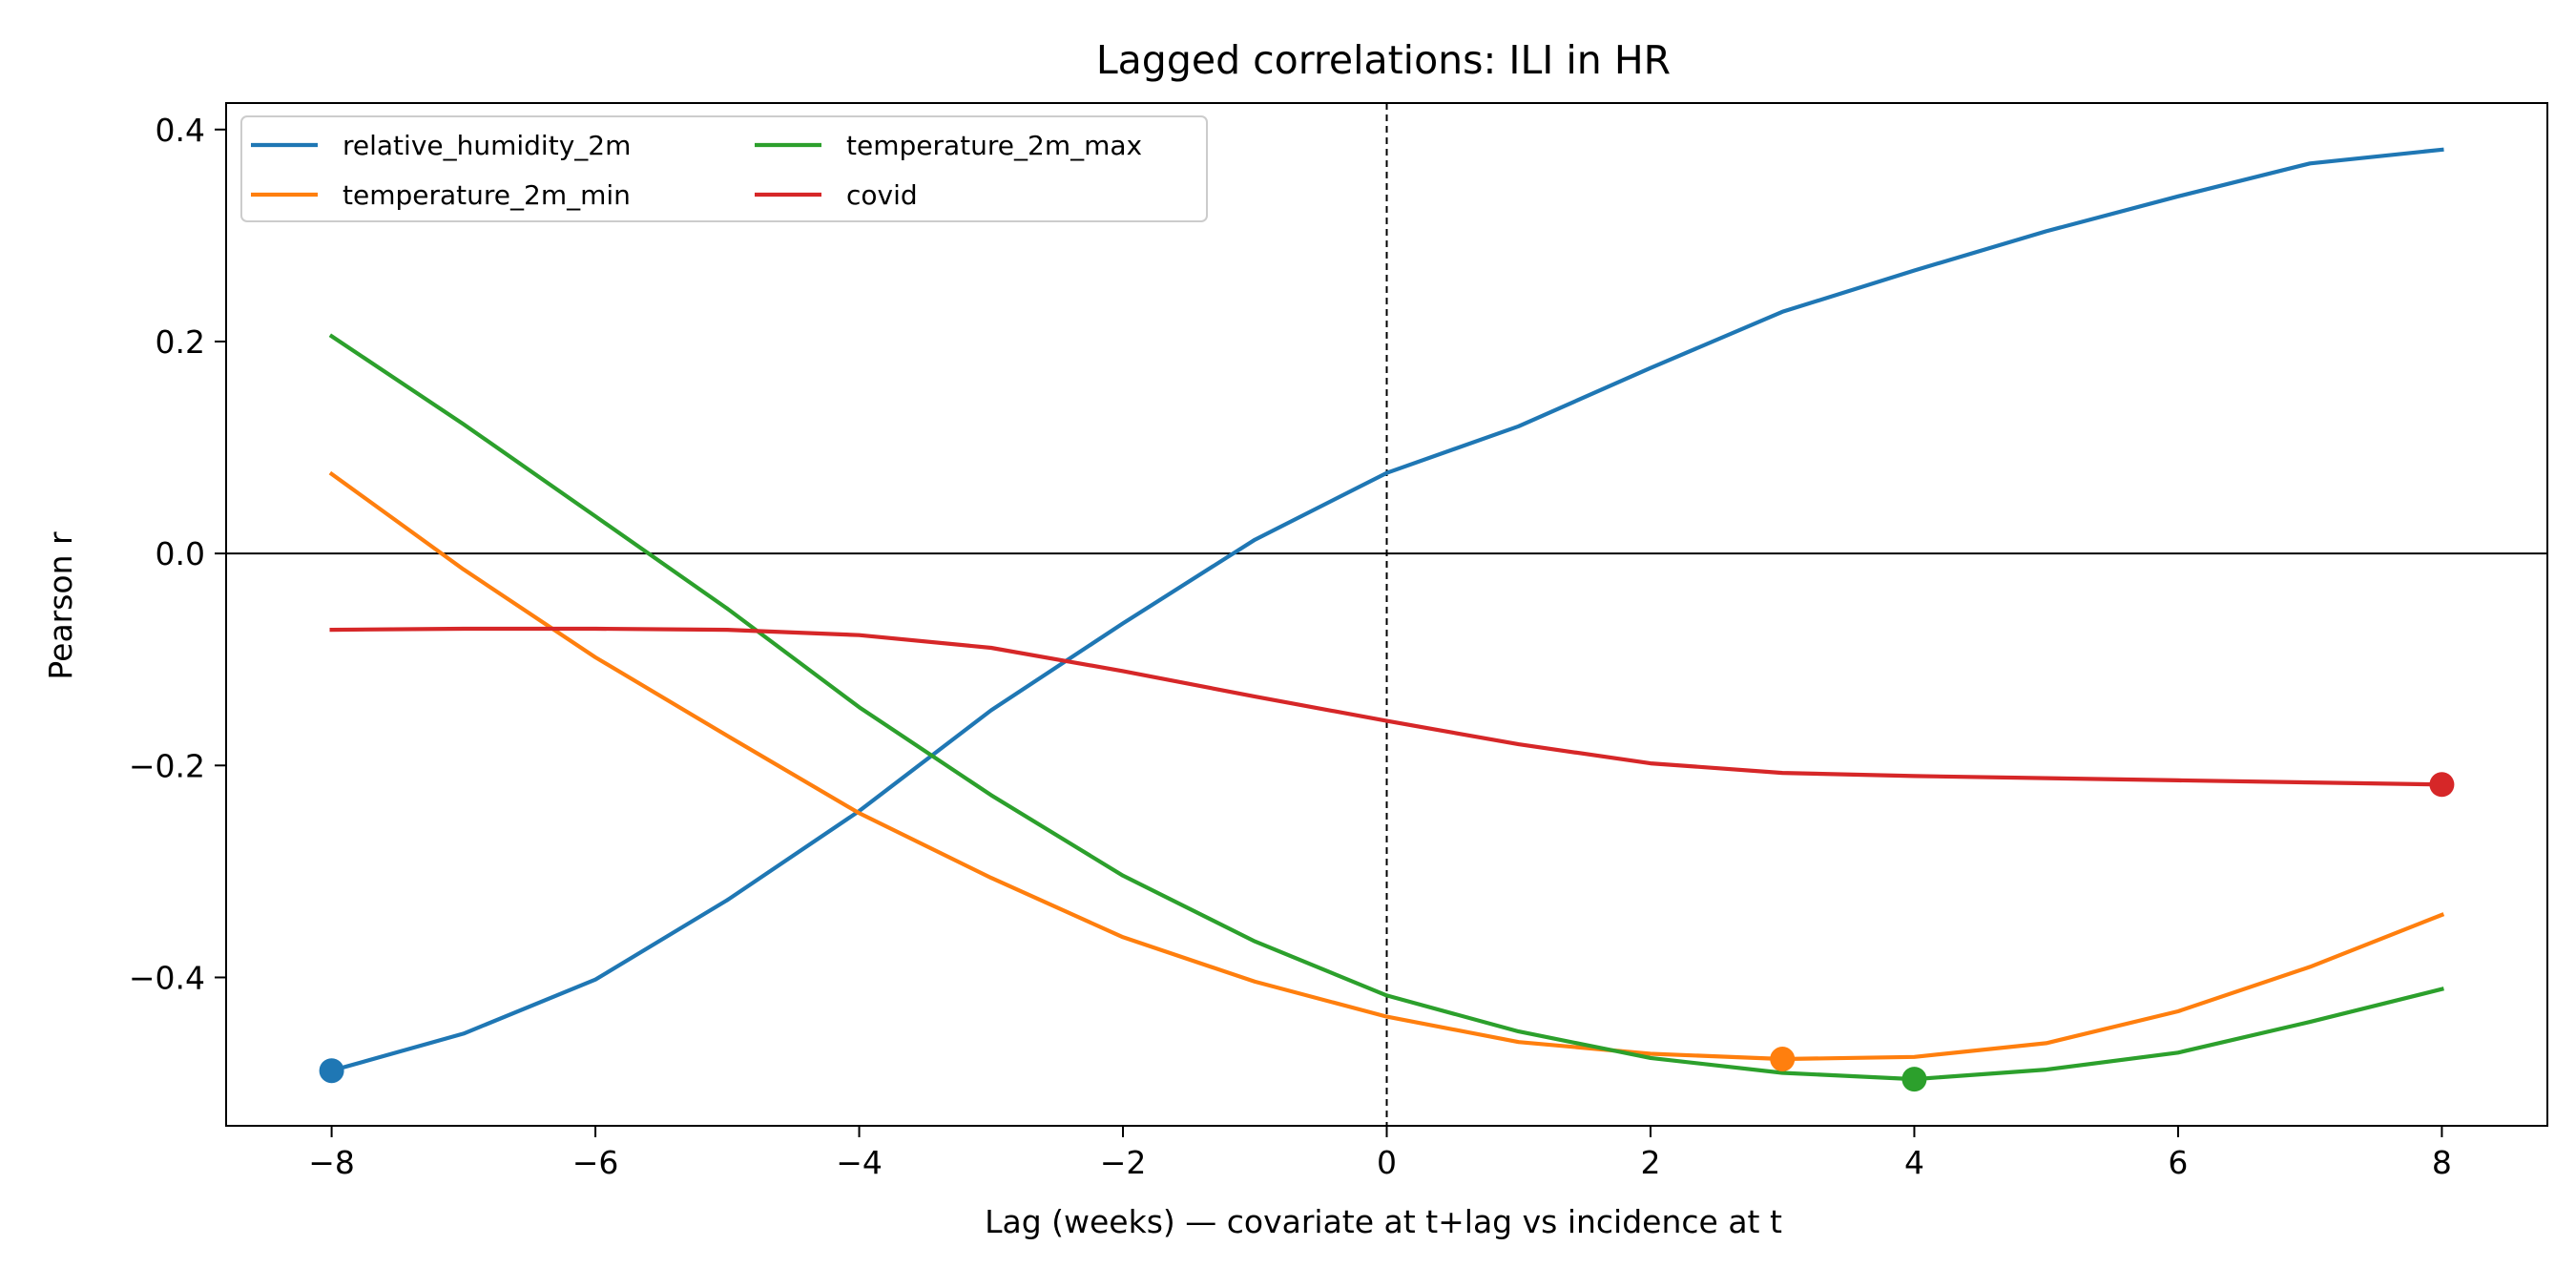  What do you see at coordinates (167, 977) in the screenshot?
I see `y-tick-label: −0.4` at bounding box center [167, 977].